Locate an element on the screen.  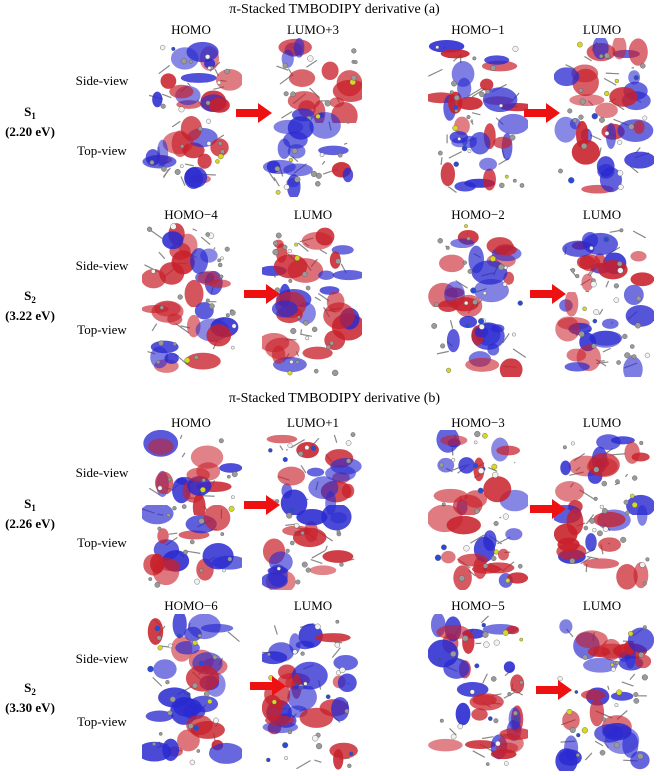
orbital-label-a-s2-4: LUMO is located at coordinates (602, 215).